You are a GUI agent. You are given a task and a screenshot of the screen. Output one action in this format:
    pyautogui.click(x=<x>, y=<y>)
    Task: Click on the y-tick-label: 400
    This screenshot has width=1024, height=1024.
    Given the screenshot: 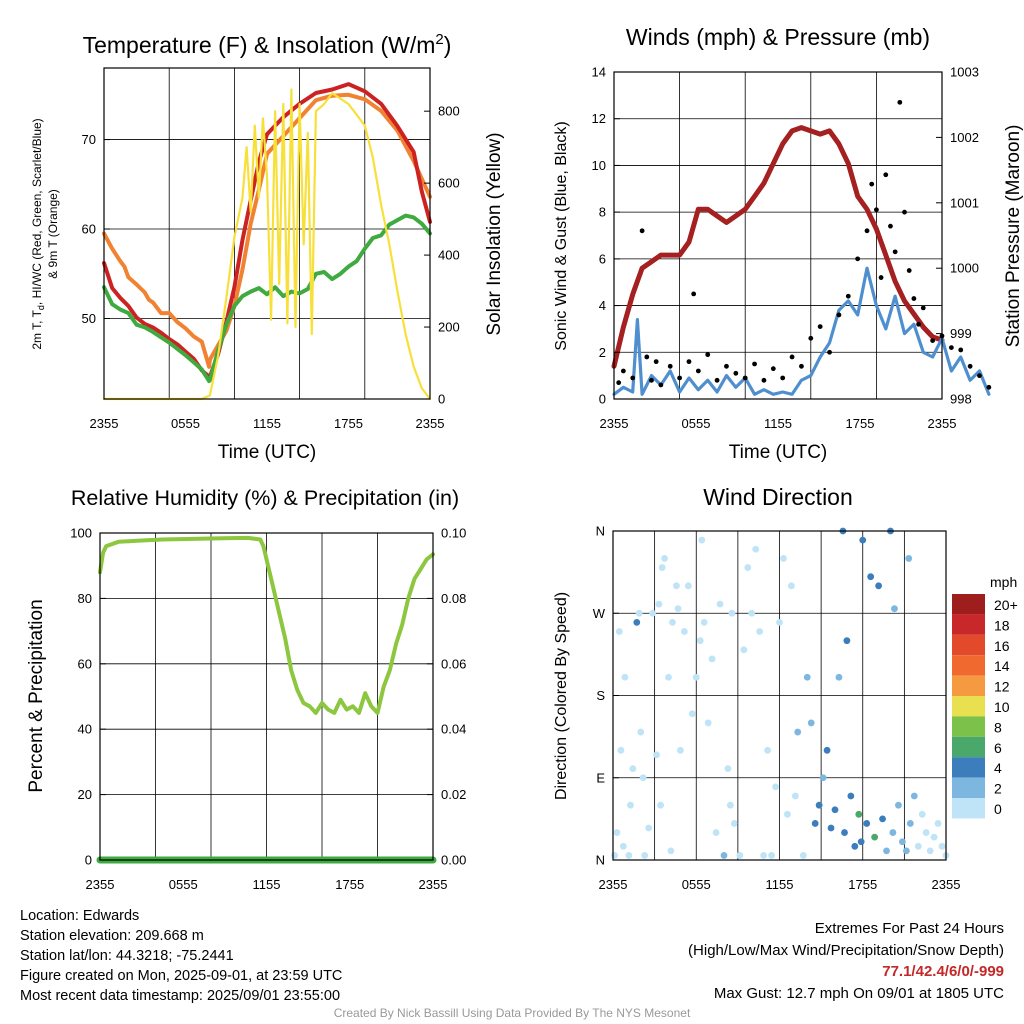 What is the action you would take?
    pyautogui.click(x=449, y=255)
    